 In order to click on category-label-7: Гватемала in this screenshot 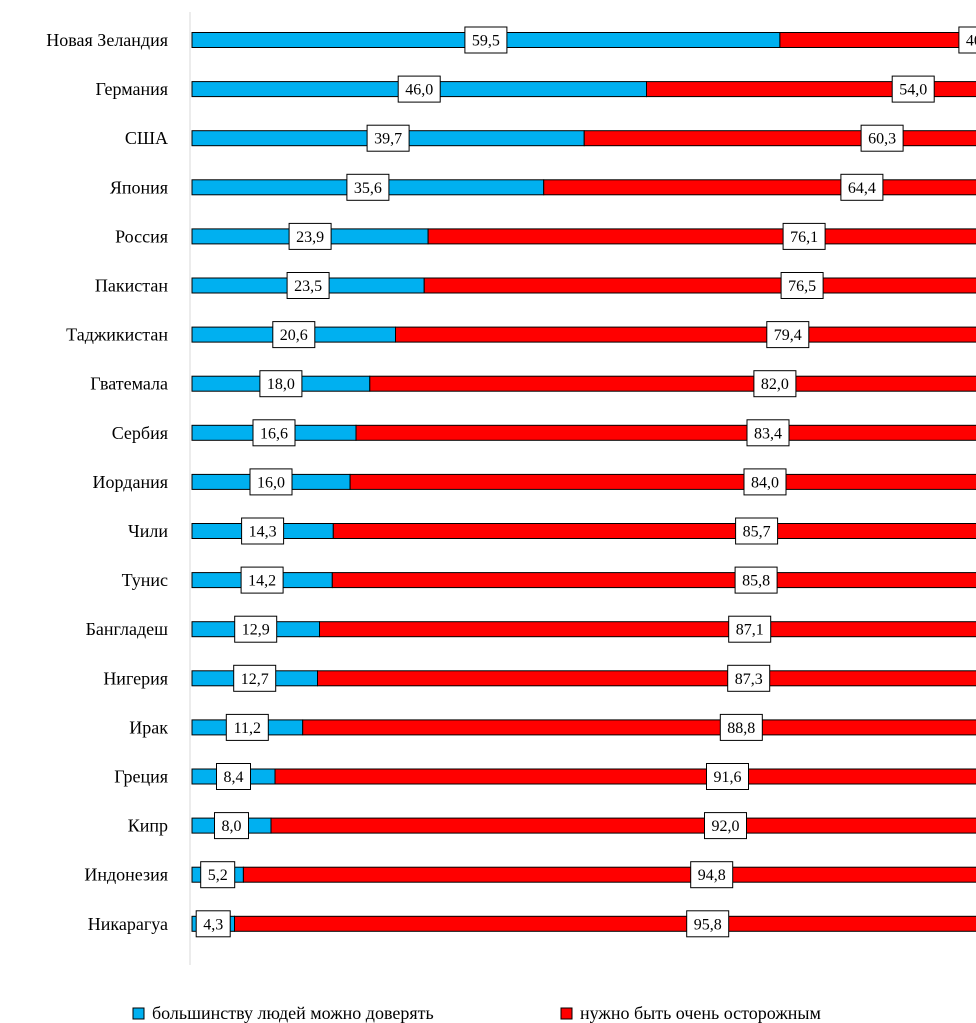, I will do `click(129, 384)`.